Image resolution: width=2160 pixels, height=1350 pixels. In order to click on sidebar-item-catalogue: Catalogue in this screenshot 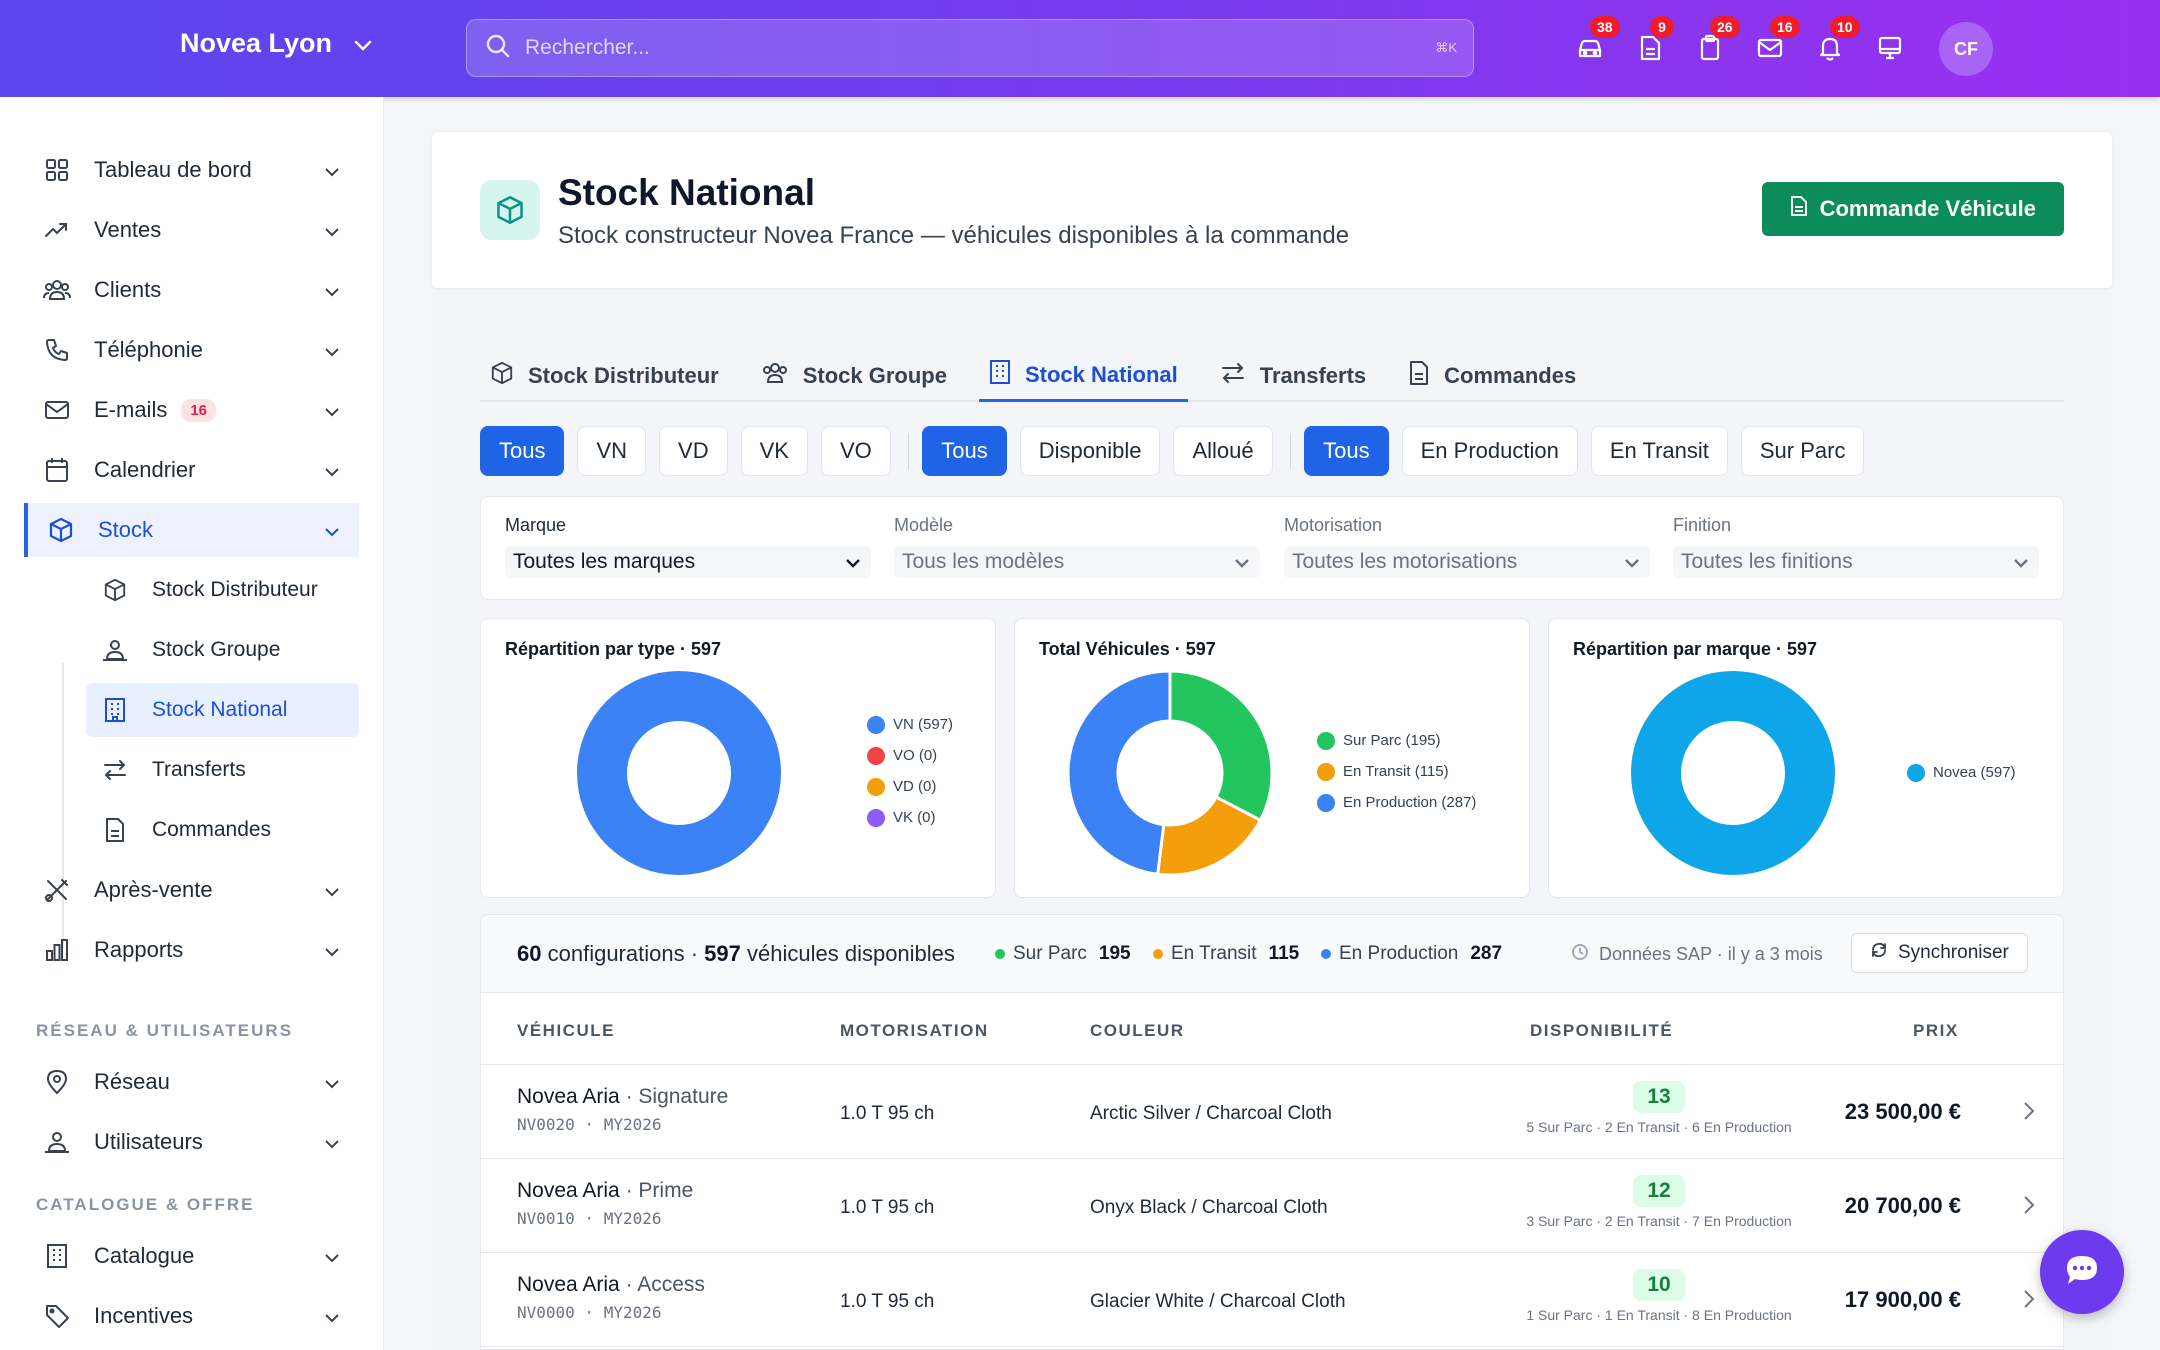, I will do `click(191, 1256)`.